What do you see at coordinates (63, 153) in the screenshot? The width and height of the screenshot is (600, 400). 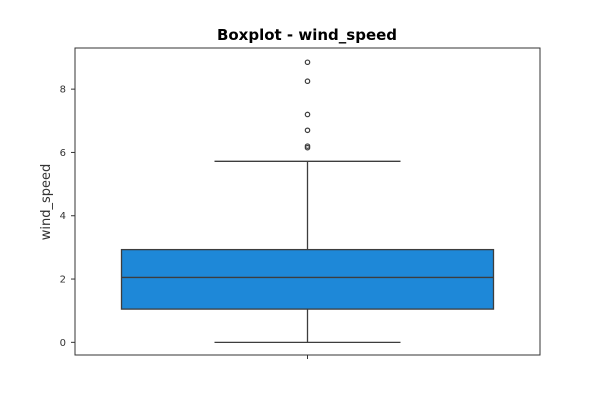 I see `y-tick-label: 6` at bounding box center [63, 153].